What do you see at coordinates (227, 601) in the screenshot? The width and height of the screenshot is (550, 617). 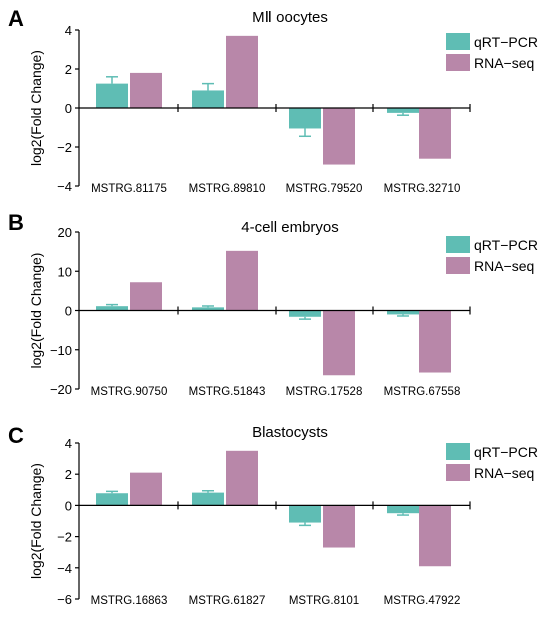 I see `x-category-label: MSTRG.61827` at bounding box center [227, 601].